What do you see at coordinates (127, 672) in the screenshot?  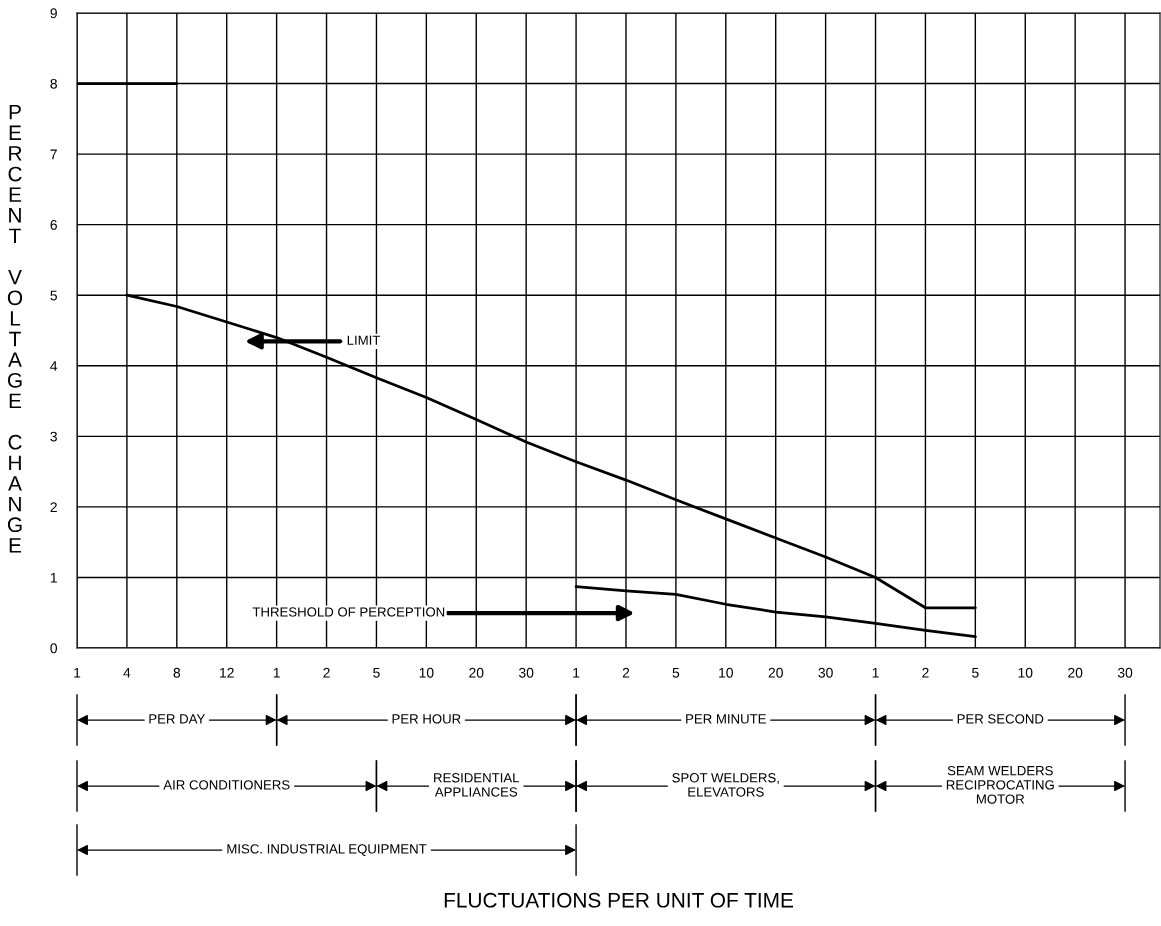 I see `x-tick-label: 4` at bounding box center [127, 672].